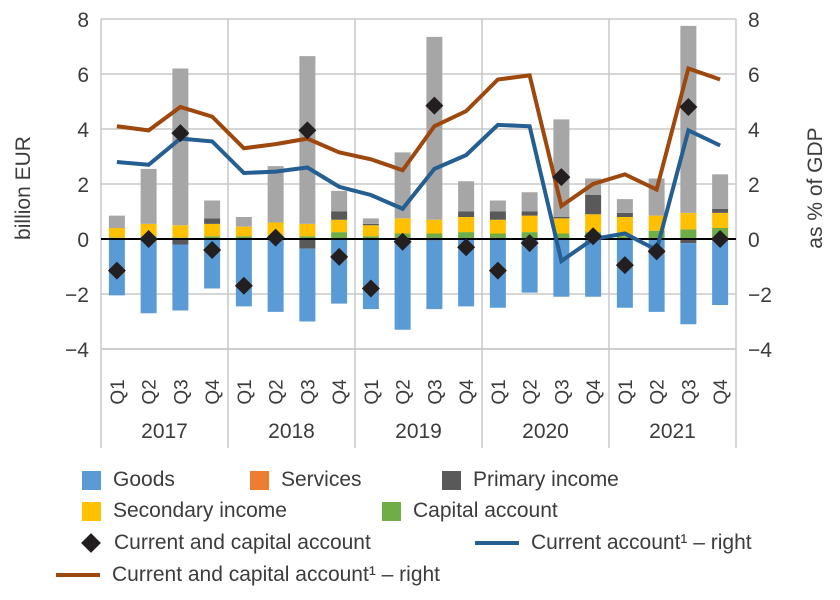  I want to click on legend-item-goods: Goods, so click(128, 480).